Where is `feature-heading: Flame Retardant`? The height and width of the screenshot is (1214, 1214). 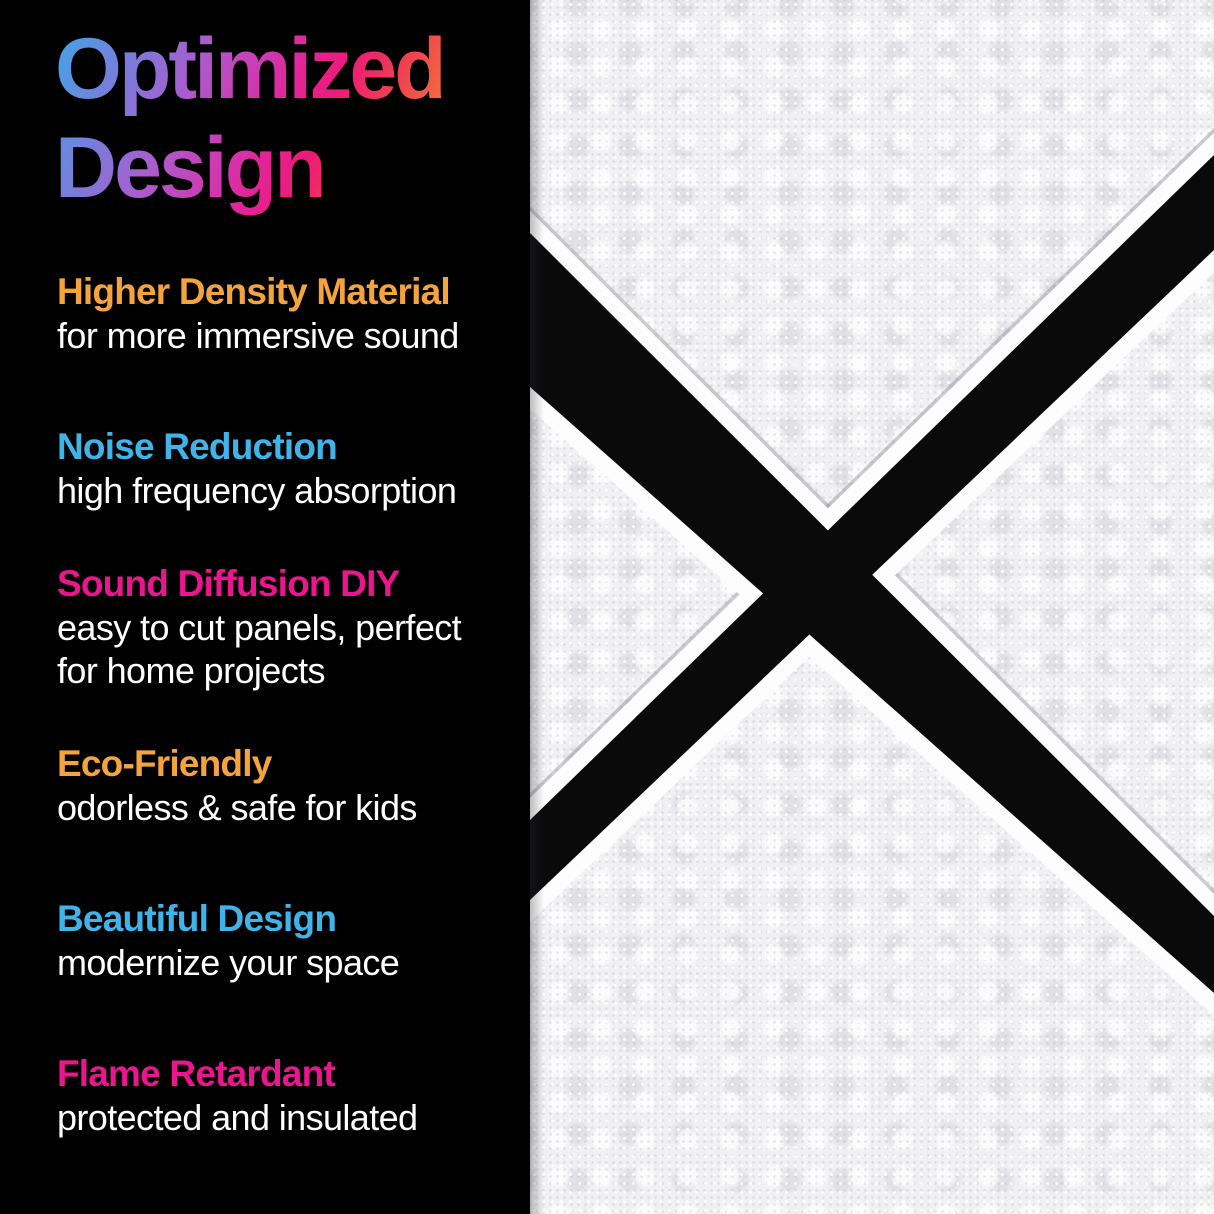 feature-heading: Flame Retardant is located at coordinates (196, 1073).